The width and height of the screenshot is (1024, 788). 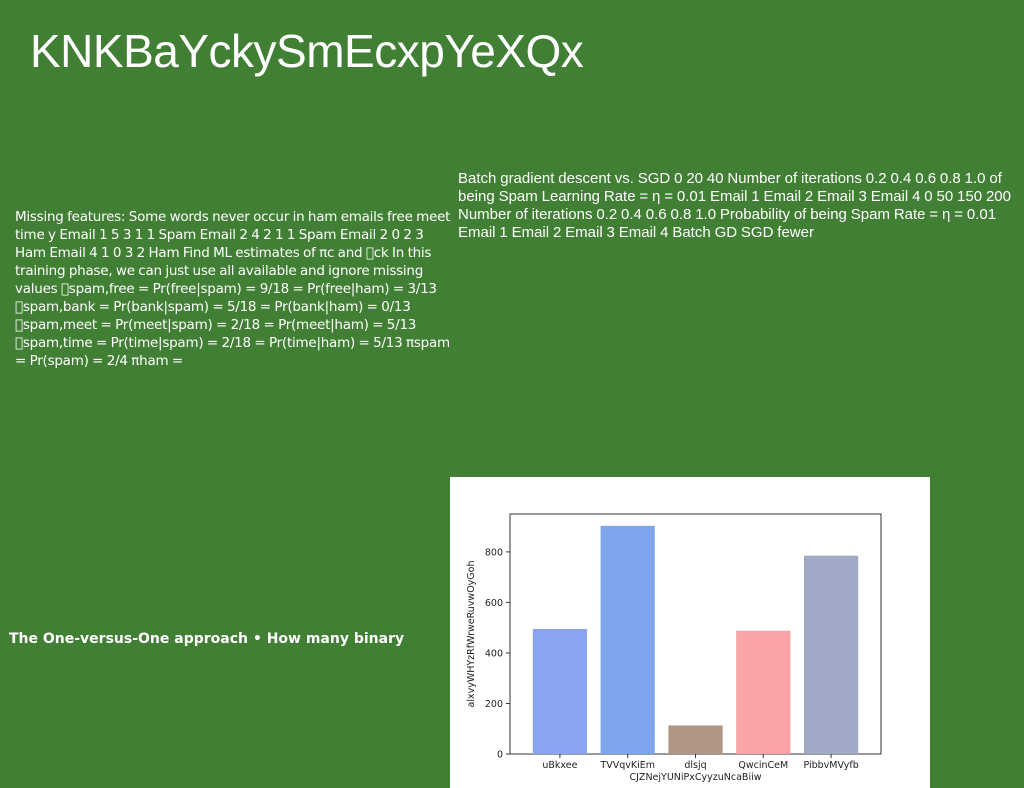 I want to click on y-tick-label: 600, so click(x=494, y=603).